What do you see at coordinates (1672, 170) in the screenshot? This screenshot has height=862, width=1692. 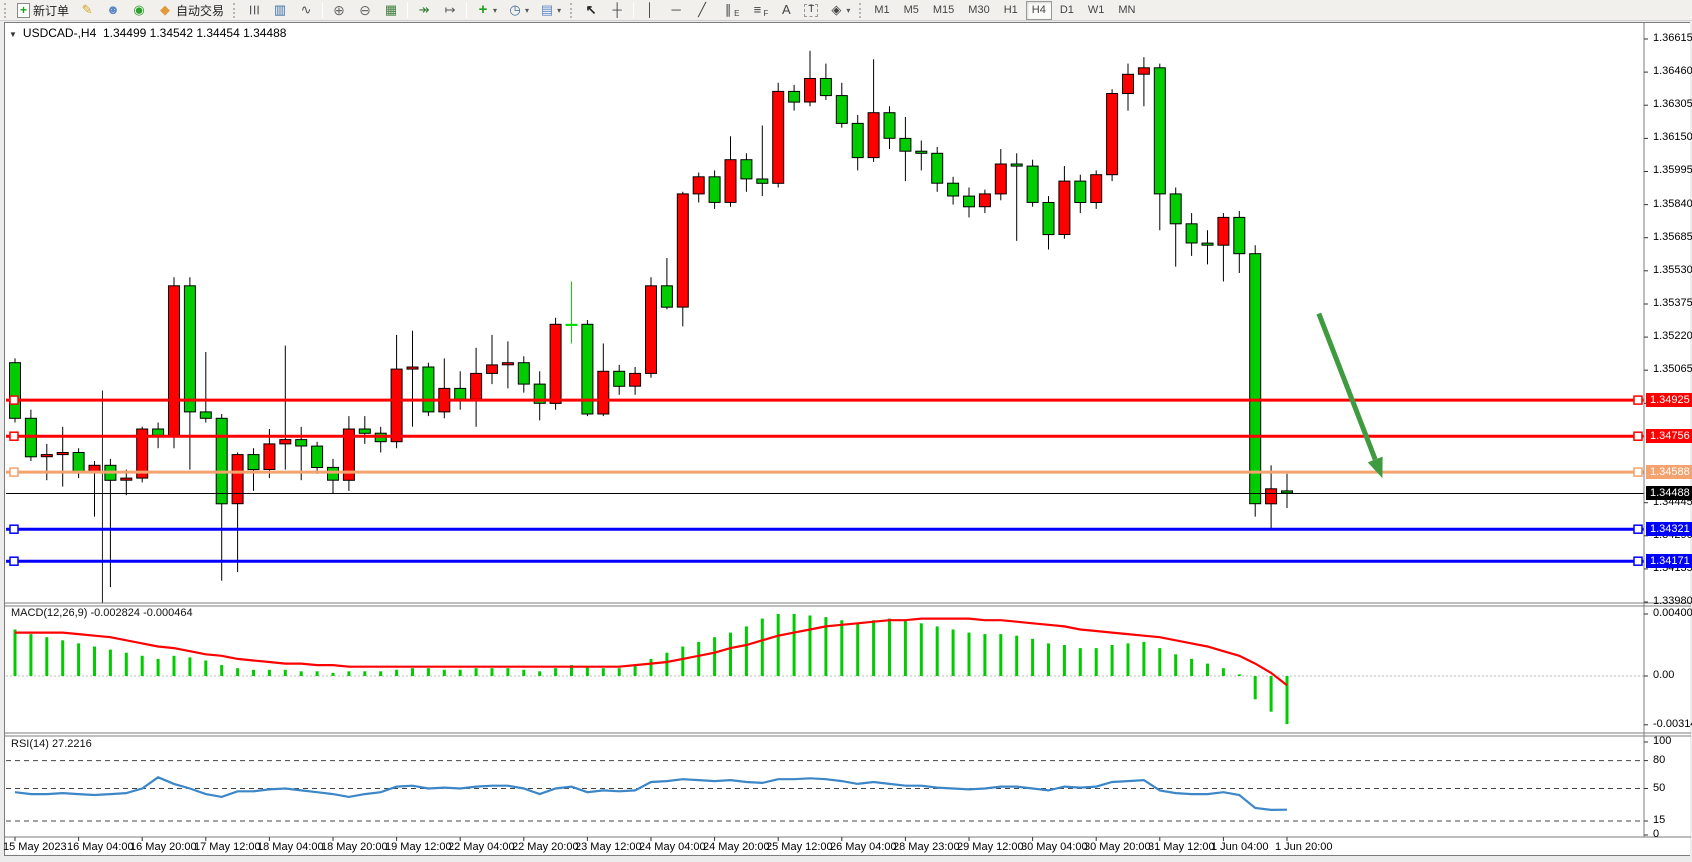 I see `price-tick-label: 1.35995` at bounding box center [1672, 170].